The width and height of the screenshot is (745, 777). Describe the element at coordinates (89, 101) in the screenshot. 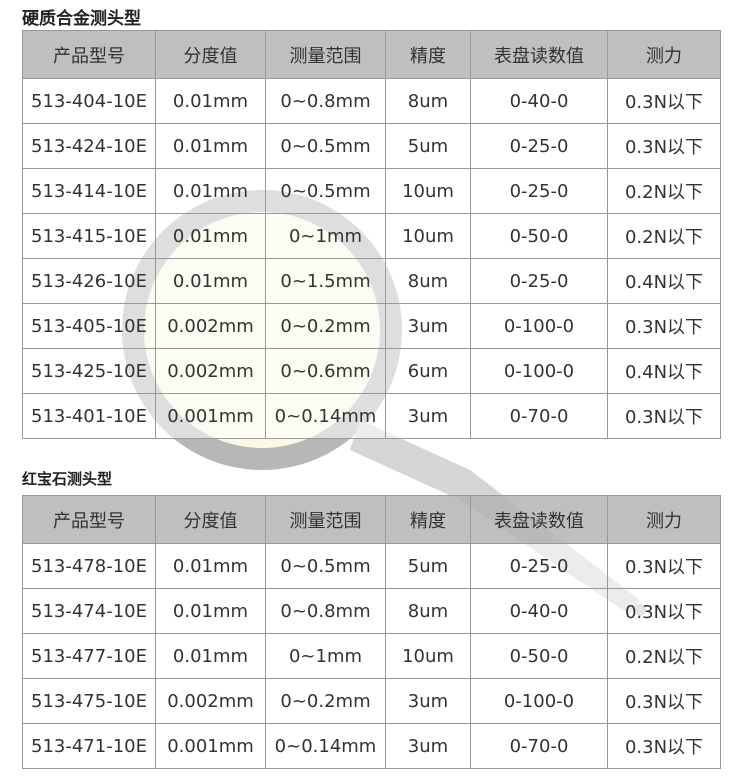

I see `table-cell: 513-404-10E` at that location.